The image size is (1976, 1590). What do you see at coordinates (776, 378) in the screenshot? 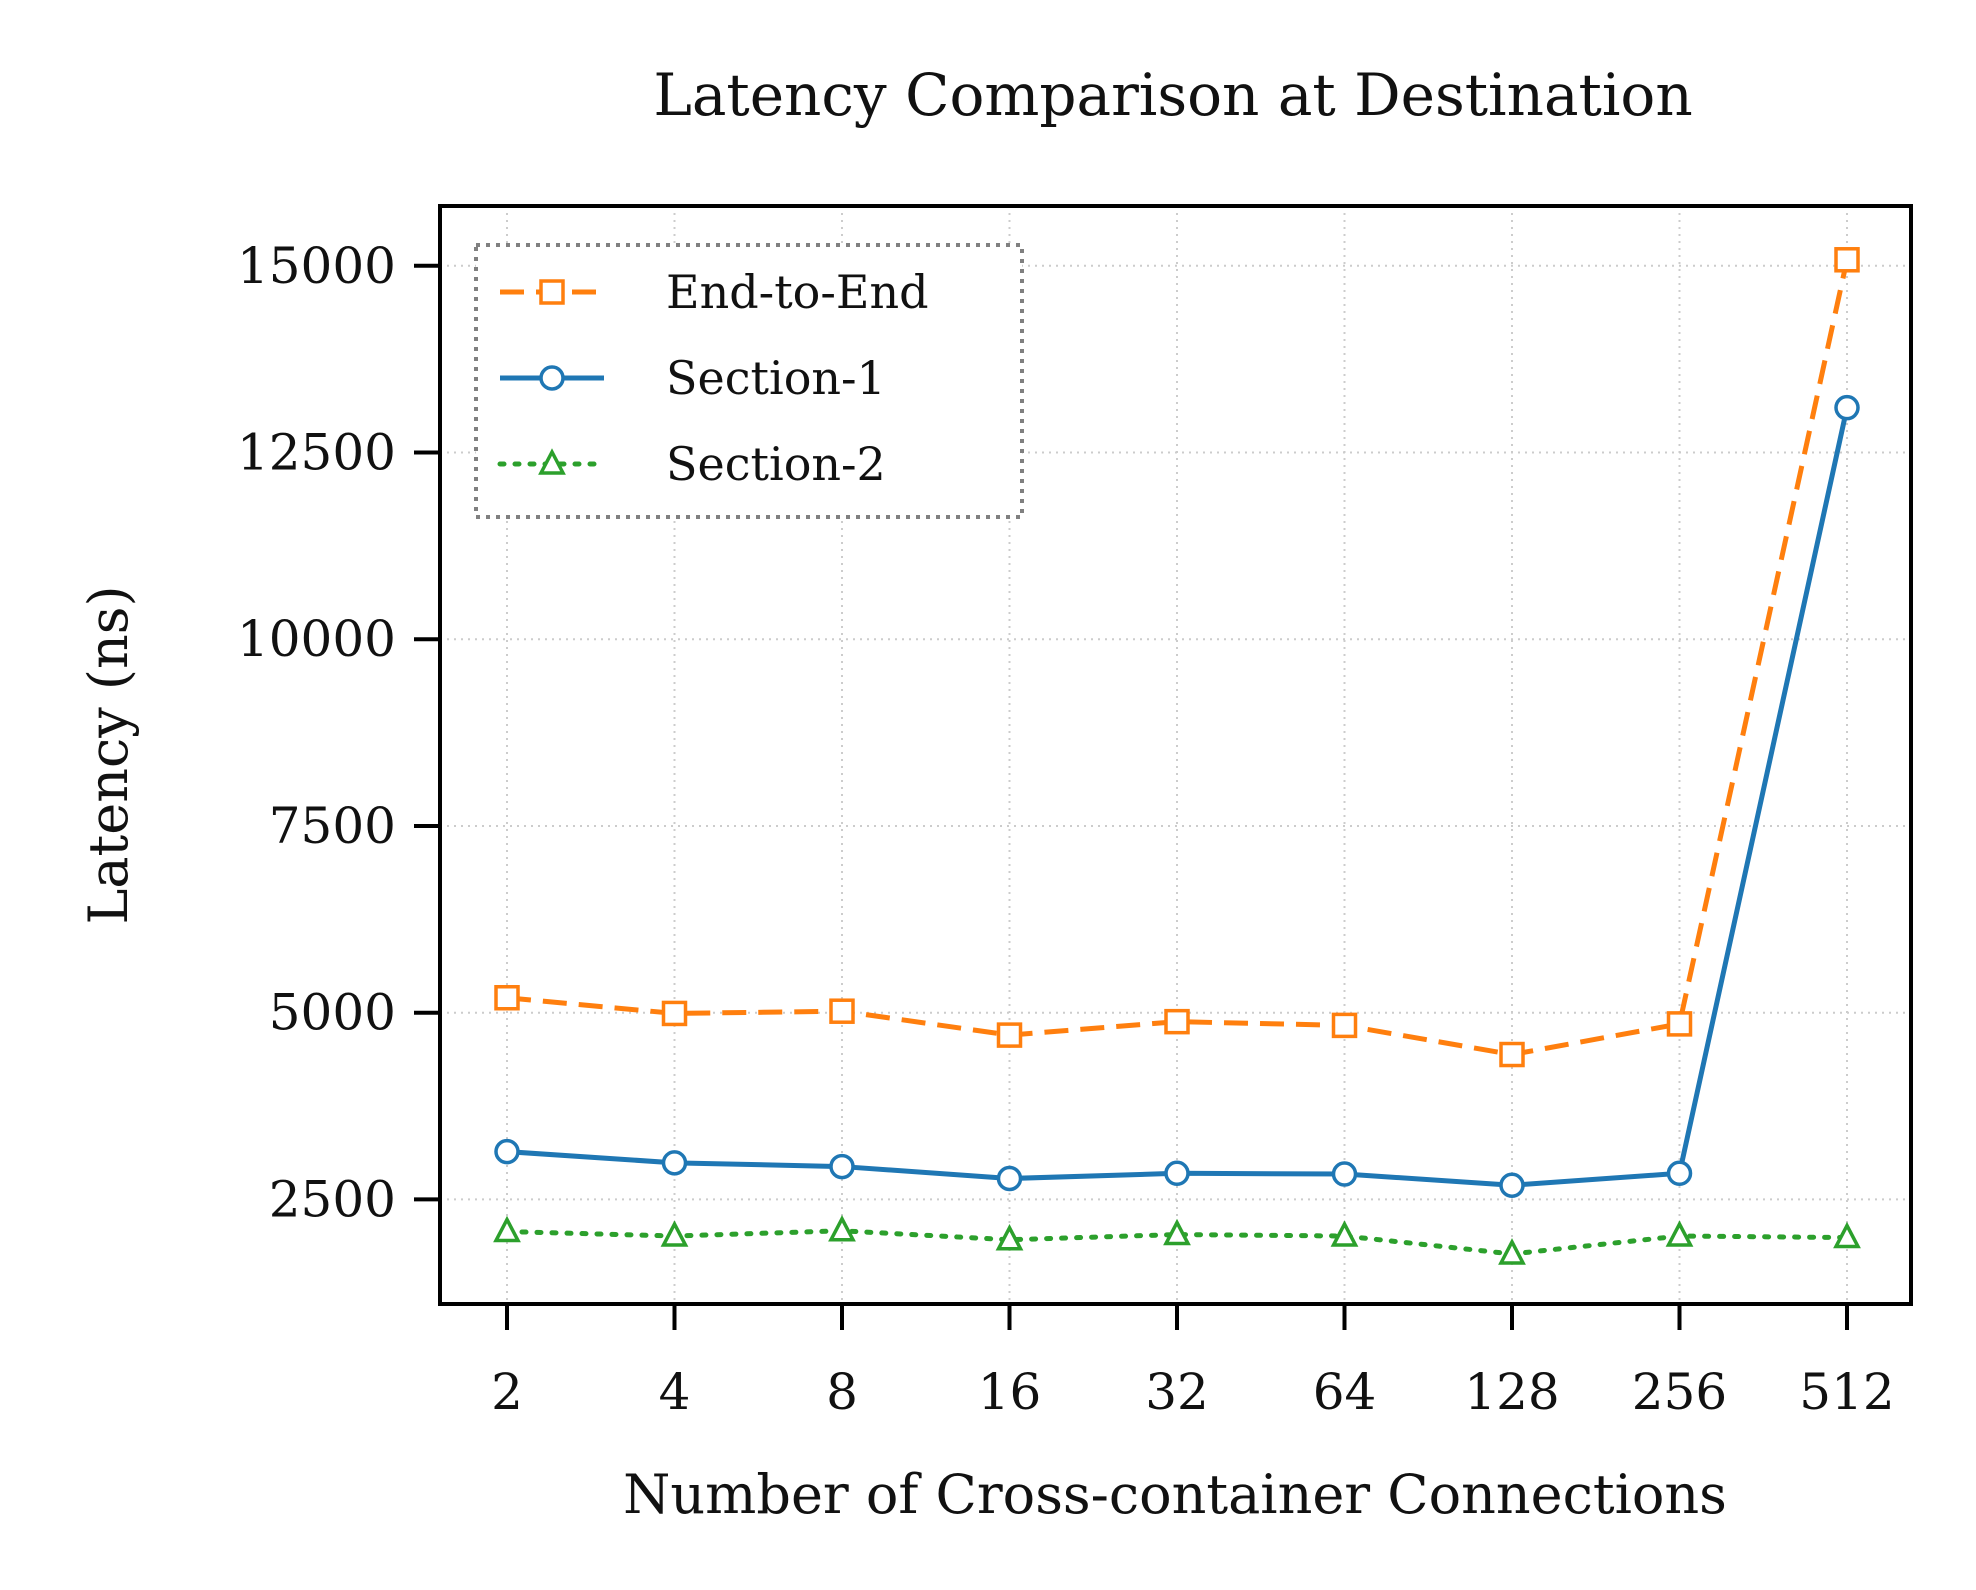
I see `legend-label: Section-1` at bounding box center [776, 378].